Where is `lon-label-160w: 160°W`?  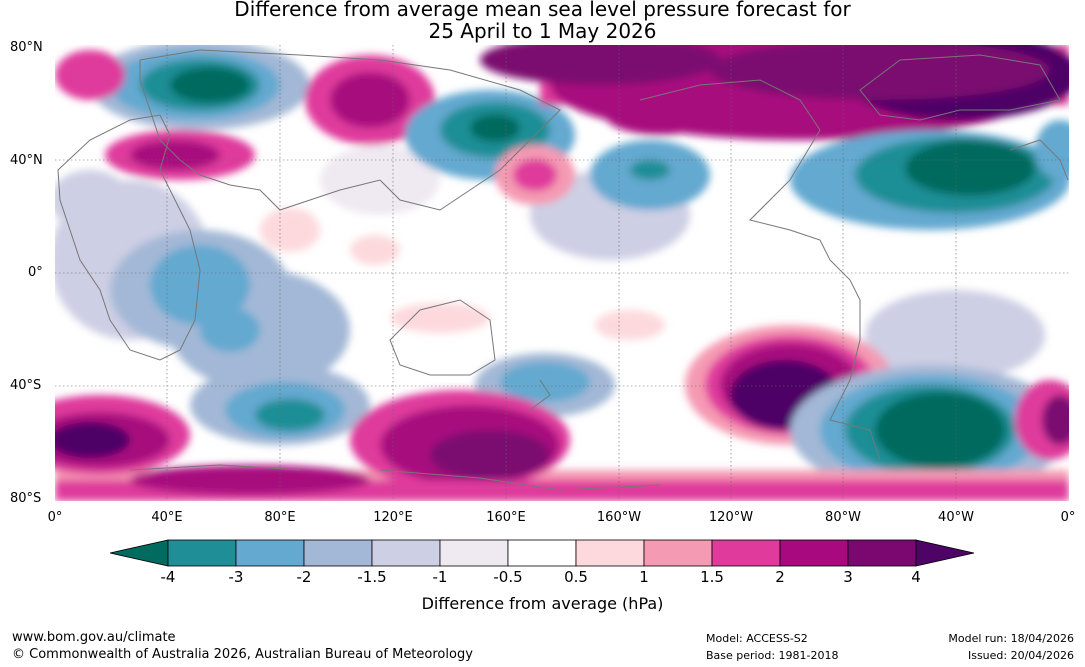 lon-label-160w: 160°W is located at coordinates (619, 517).